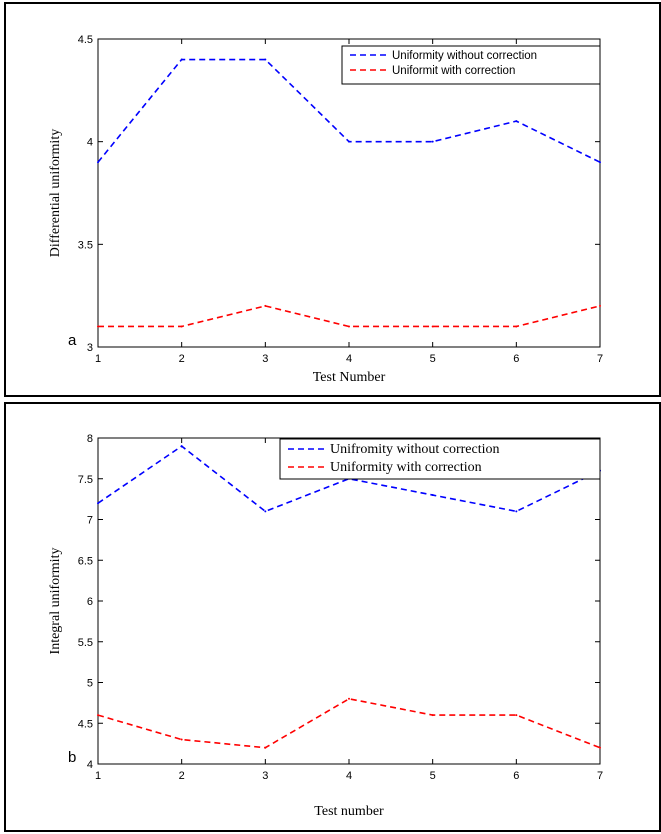 The width and height of the screenshot is (661, 834). What do you see at coordinates (55, 601) in the screenshot?
I see `y-axis-title: Integral uniformity` at bounding box center [55, 601].